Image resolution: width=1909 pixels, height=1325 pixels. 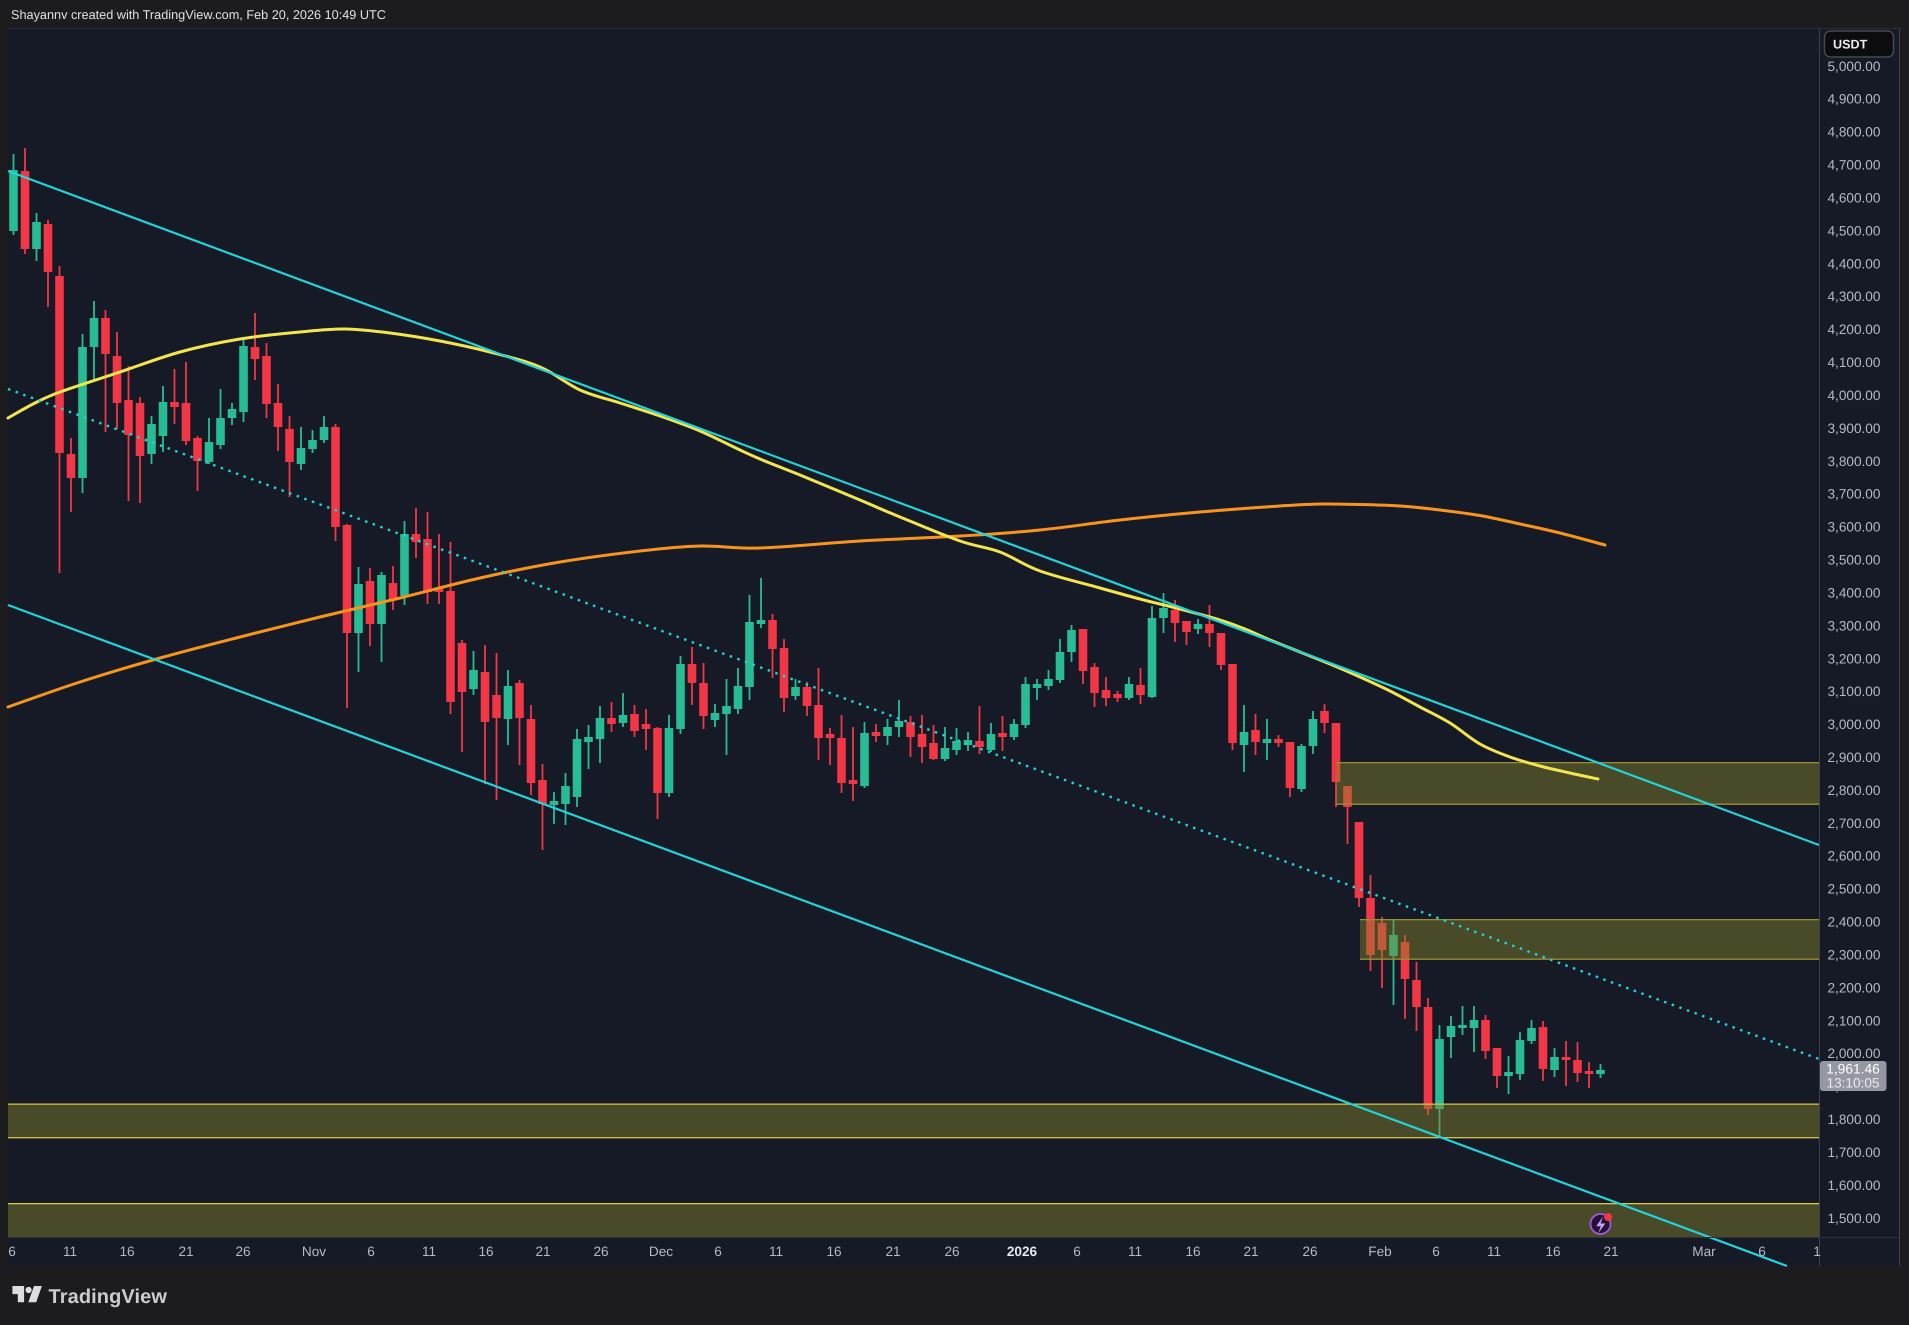 I want to click on svg-text: 2,000.00, so click(x=1854, y=1053).